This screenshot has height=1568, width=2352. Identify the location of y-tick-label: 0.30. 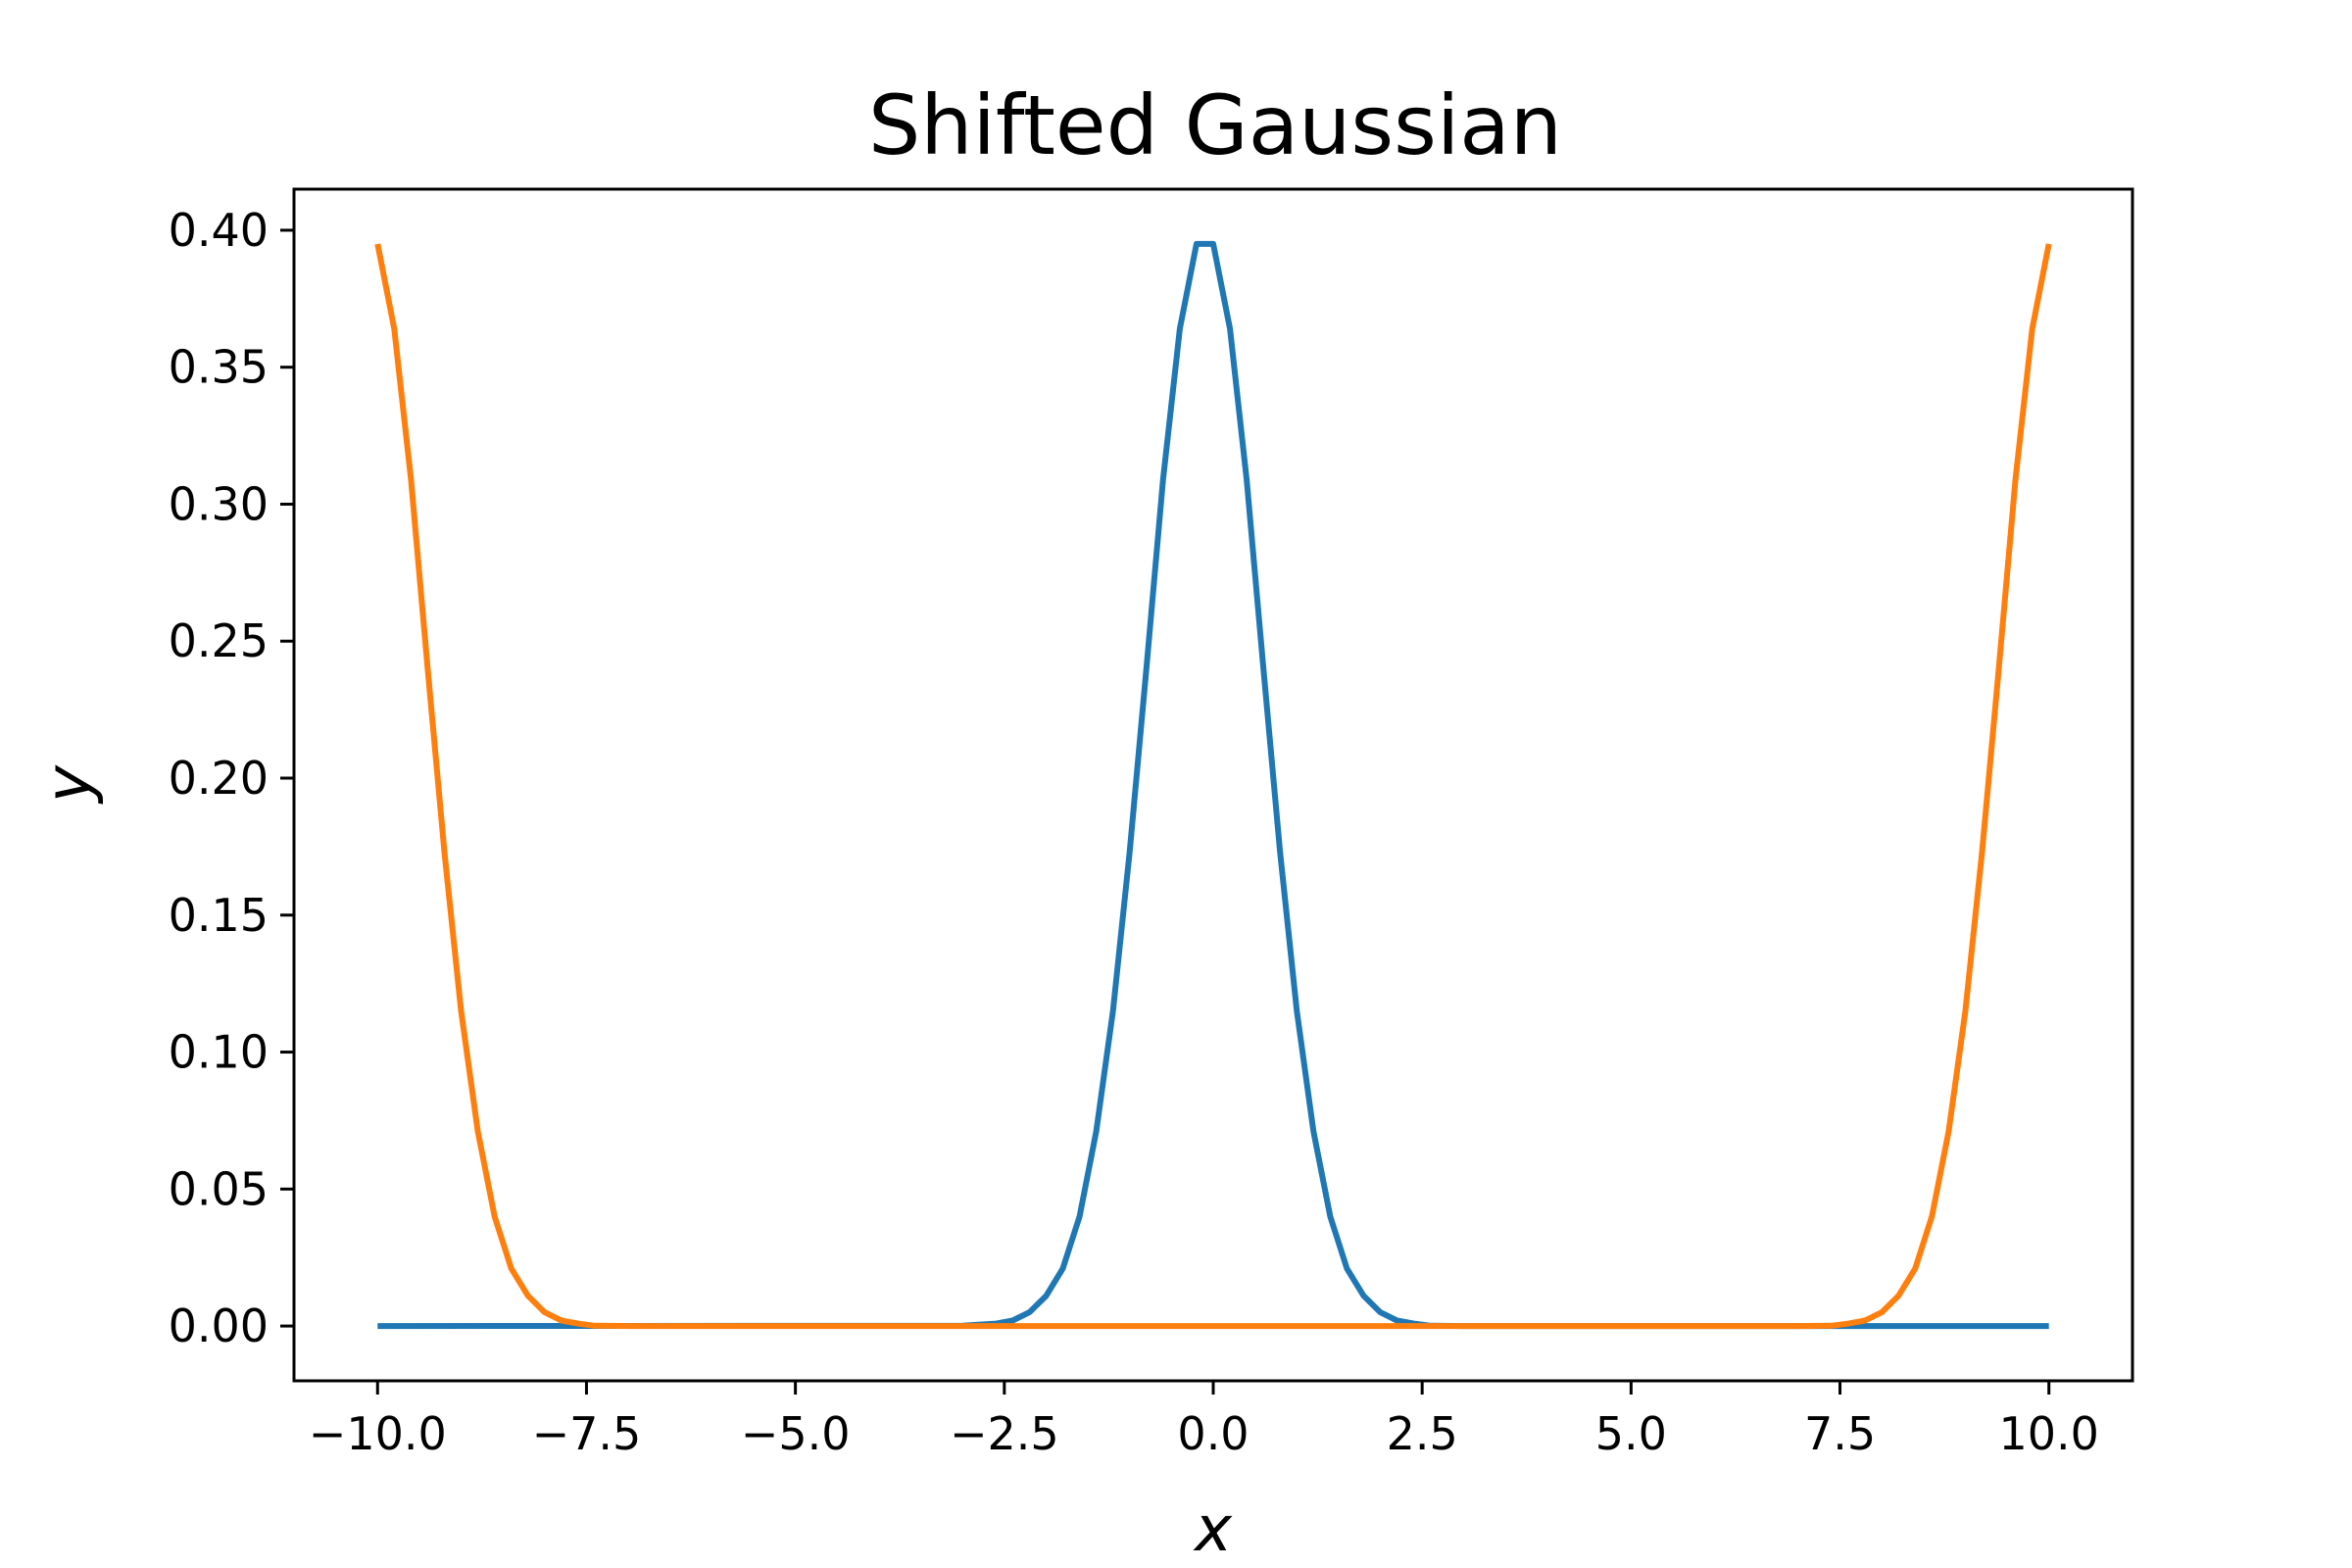
(219, 504).